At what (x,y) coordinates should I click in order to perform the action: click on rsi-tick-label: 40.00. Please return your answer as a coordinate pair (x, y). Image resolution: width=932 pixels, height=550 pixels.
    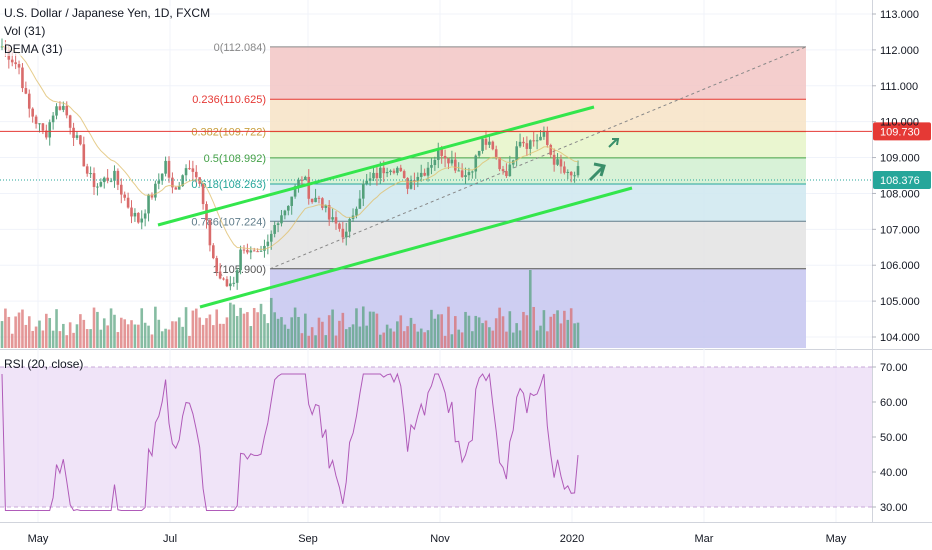
    Looking at the image, I should click on (894, 473).